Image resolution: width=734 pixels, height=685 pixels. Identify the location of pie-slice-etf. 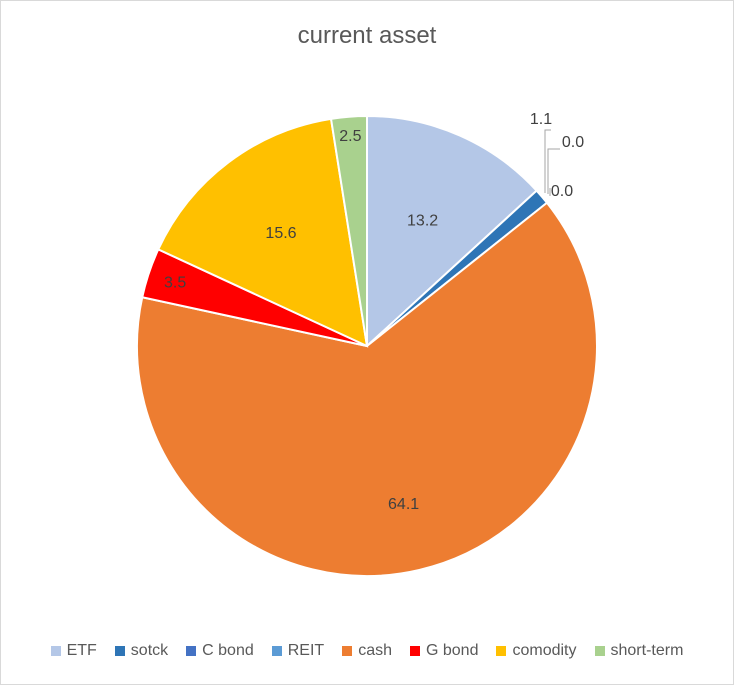
(452, 231).